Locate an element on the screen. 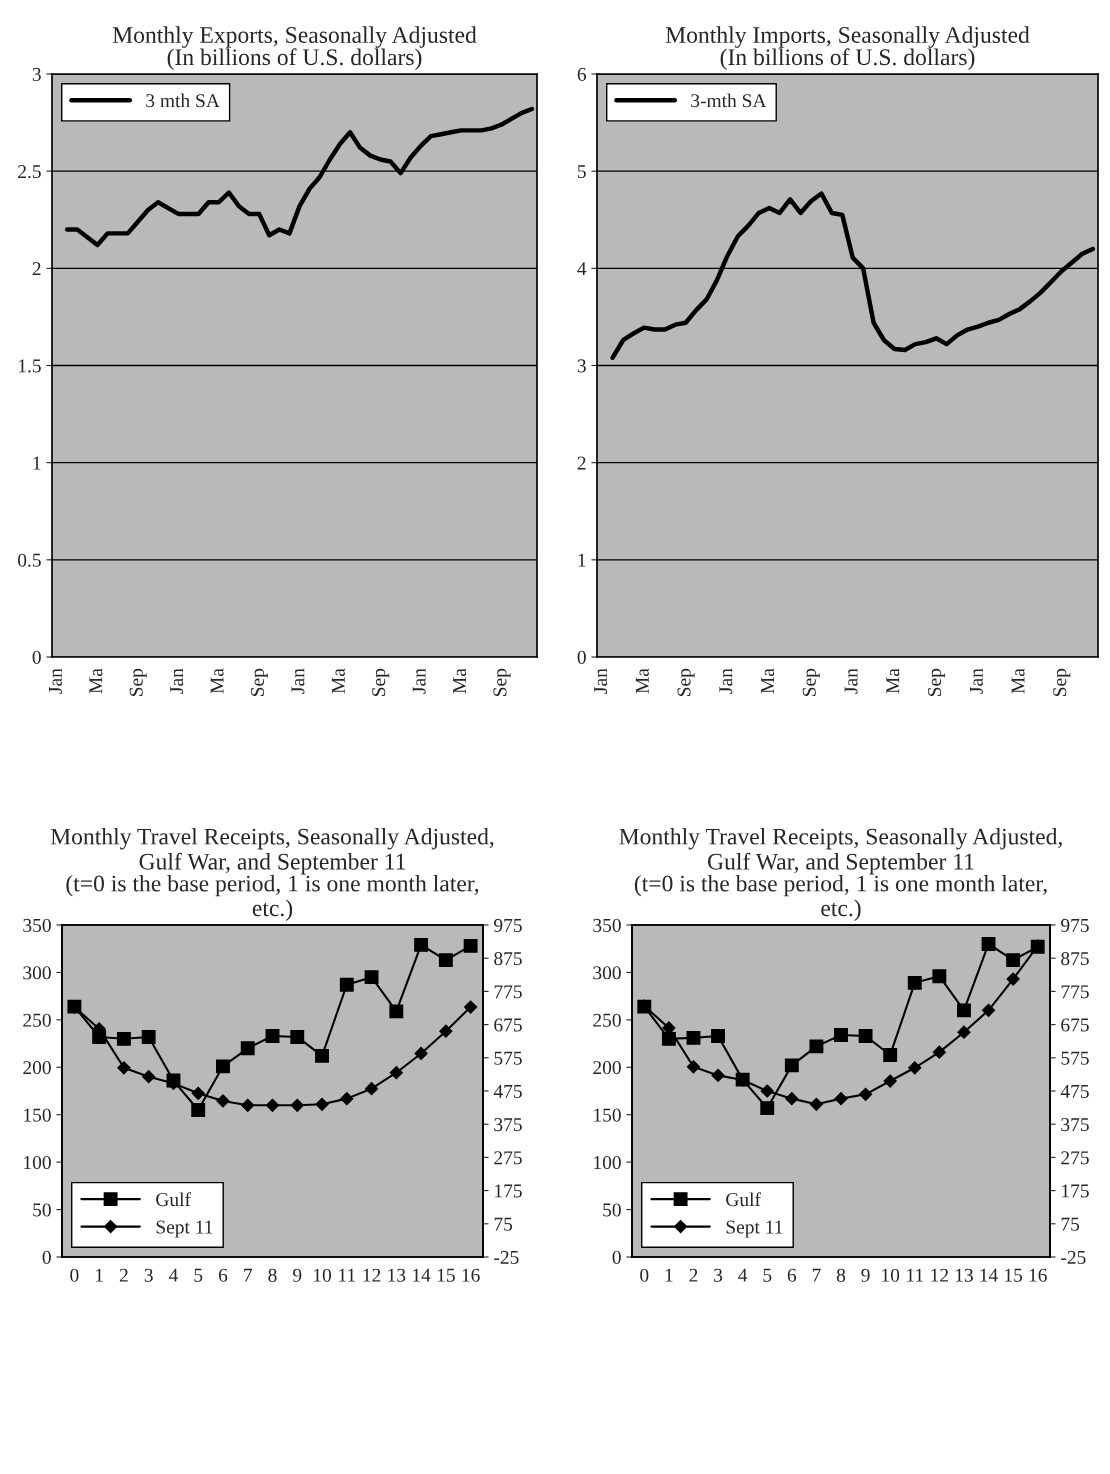  x-tick-label: 8 is located at coordinates (841, 1275).